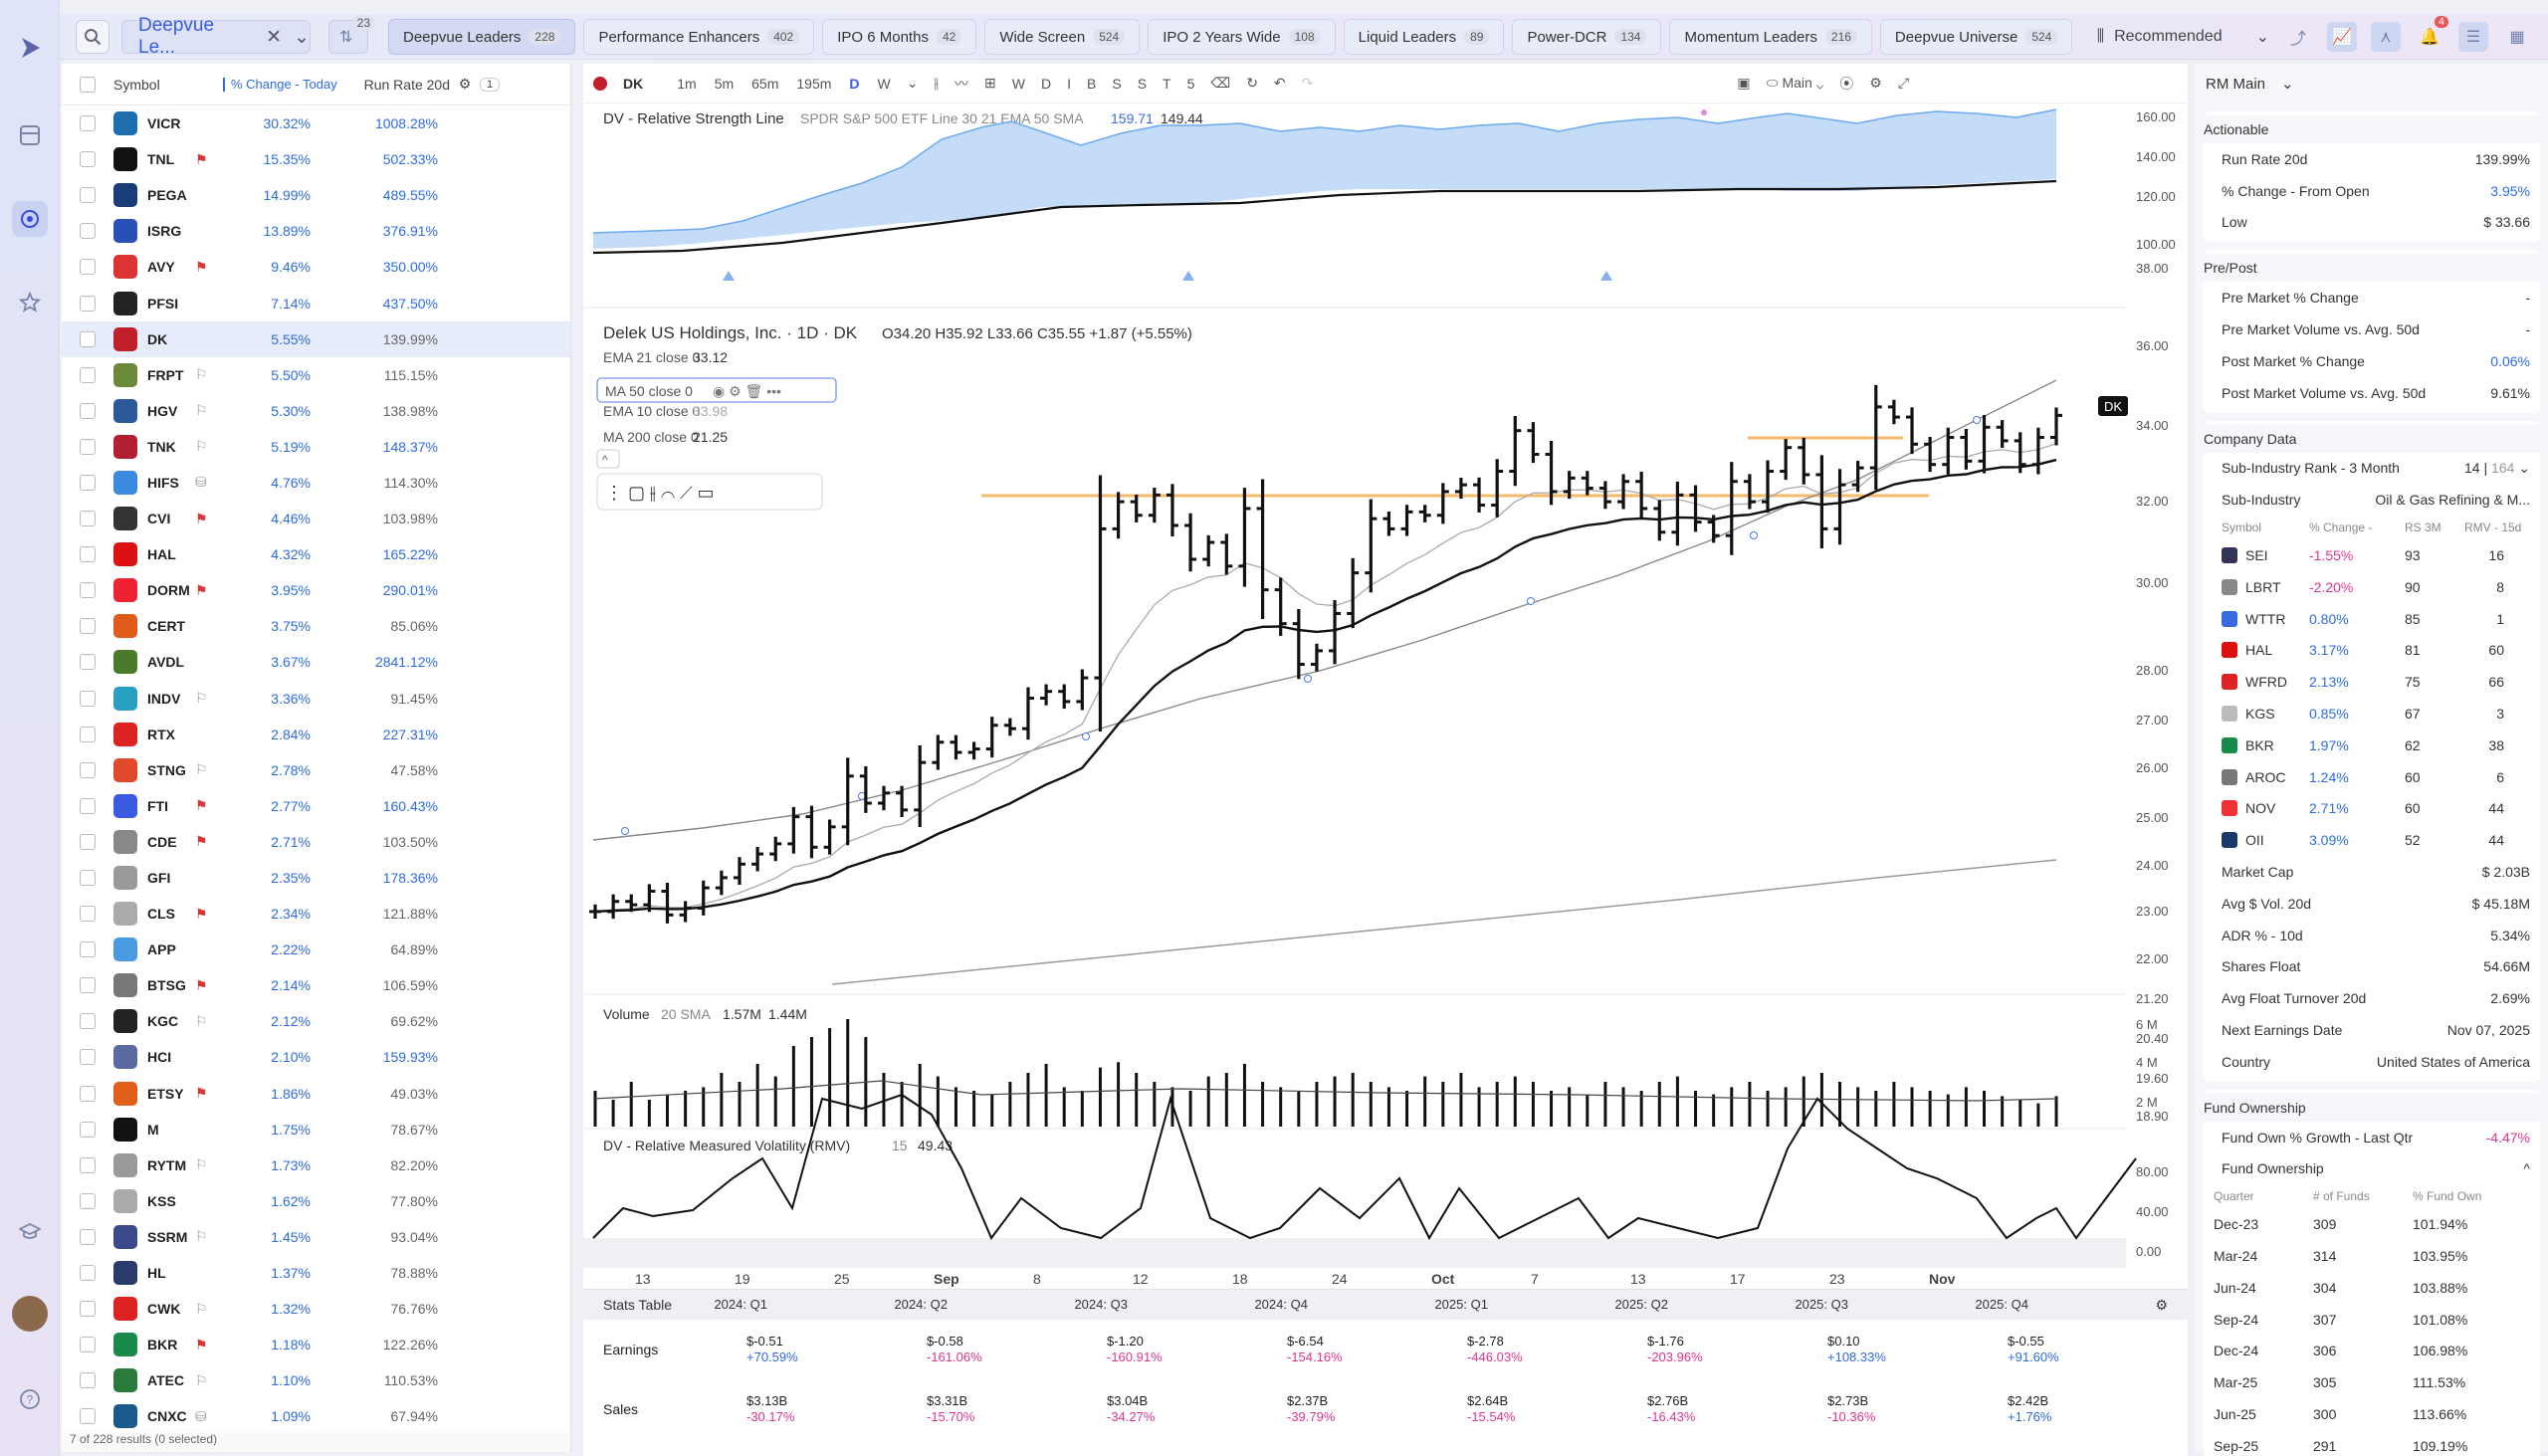 This screenshot has height=1456, width=2548. Describe the element at coordinates (2372, 84) in the screenshot. I see `layout-select: RM Main ⌄` at that location.